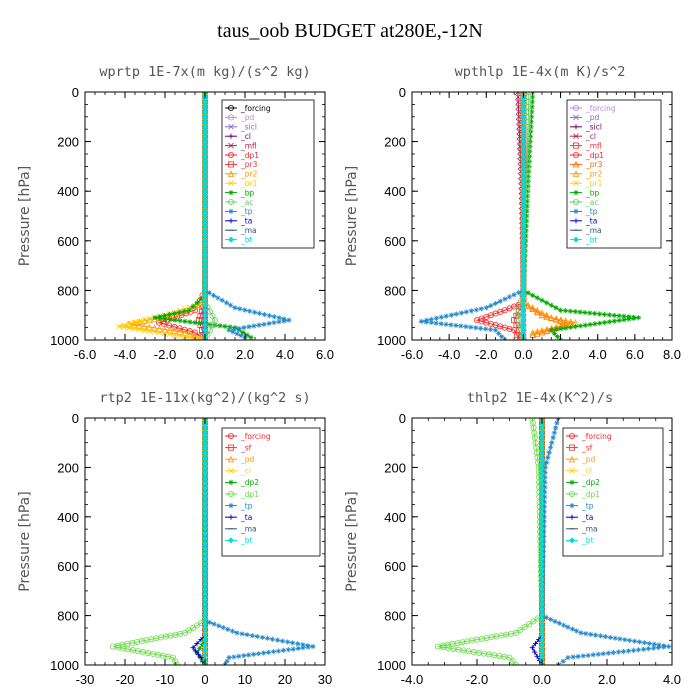 Image resolution: width=700 pixels, height=700 pixels. What do you see at coordinates (395, 566) in the screenshot?
I see `y-tick-label: 600` at bounding box center [395, 566].